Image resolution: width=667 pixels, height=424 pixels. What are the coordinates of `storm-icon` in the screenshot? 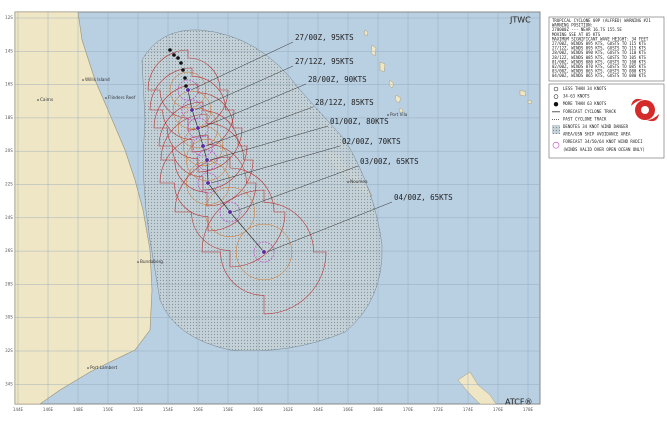 It's located at (645, 110).